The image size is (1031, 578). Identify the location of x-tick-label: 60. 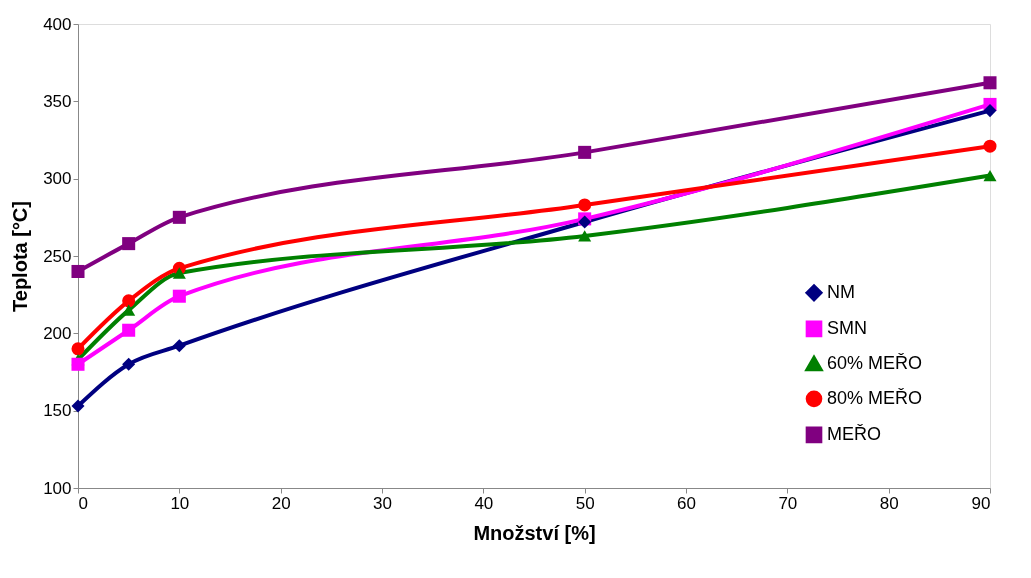
(686, 503).